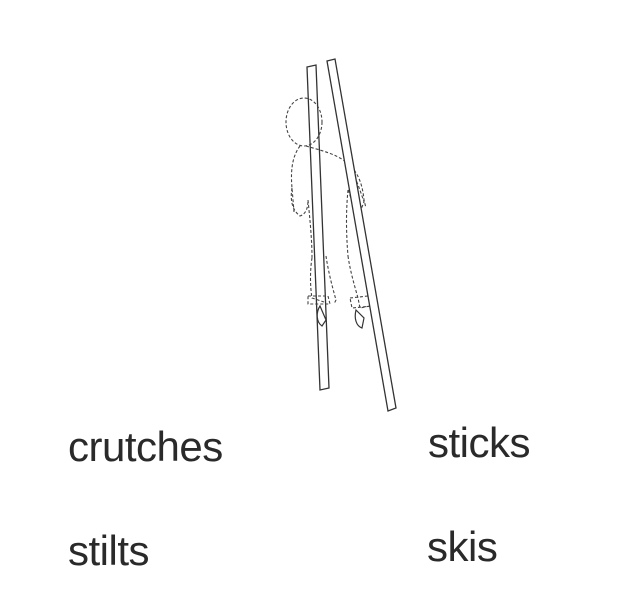 Image resolution: width=627 pixels, height=590 pixels. Describe the element at coordinates (145, 446) in the screenshot. I see `answer-option-crutches: crutches` at that location.